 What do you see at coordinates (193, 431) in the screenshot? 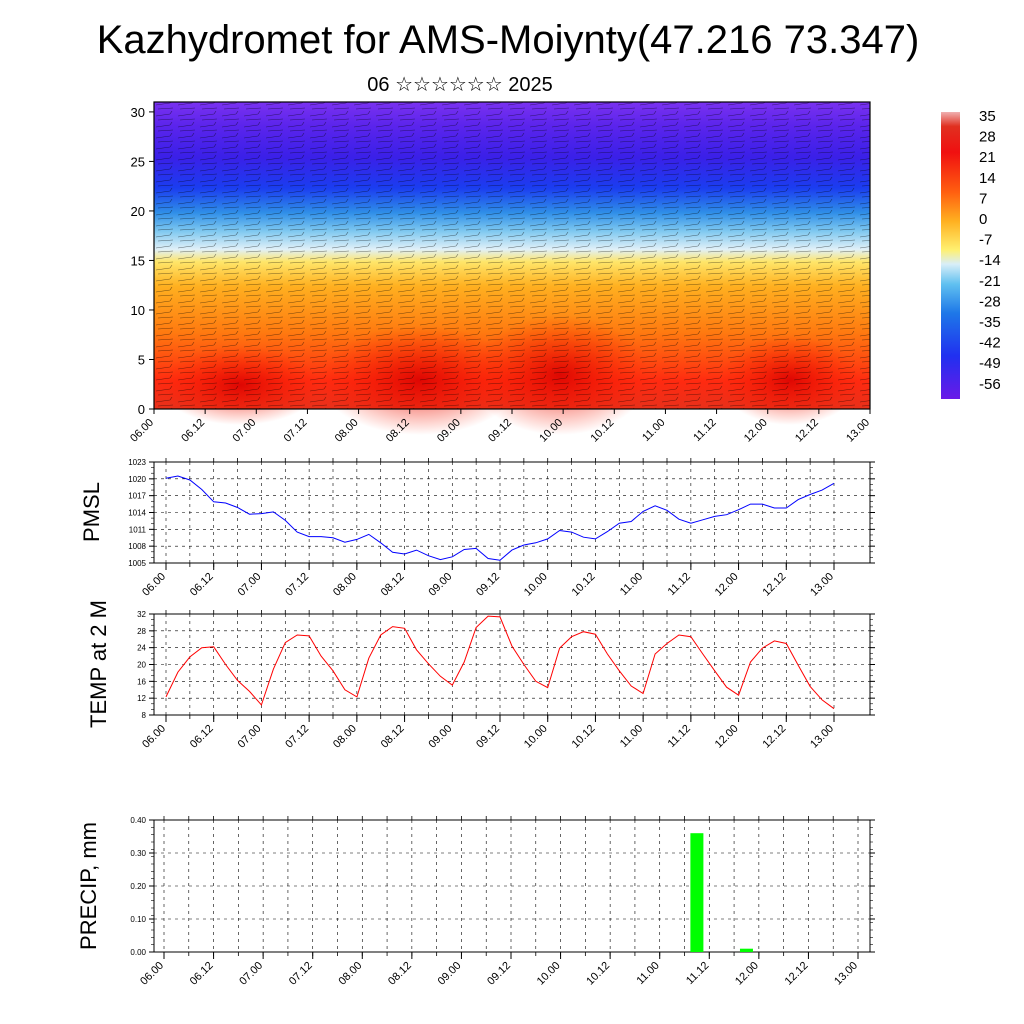
I see `cs-x-tick-label: 06.12` at bounding box center [193, 431].